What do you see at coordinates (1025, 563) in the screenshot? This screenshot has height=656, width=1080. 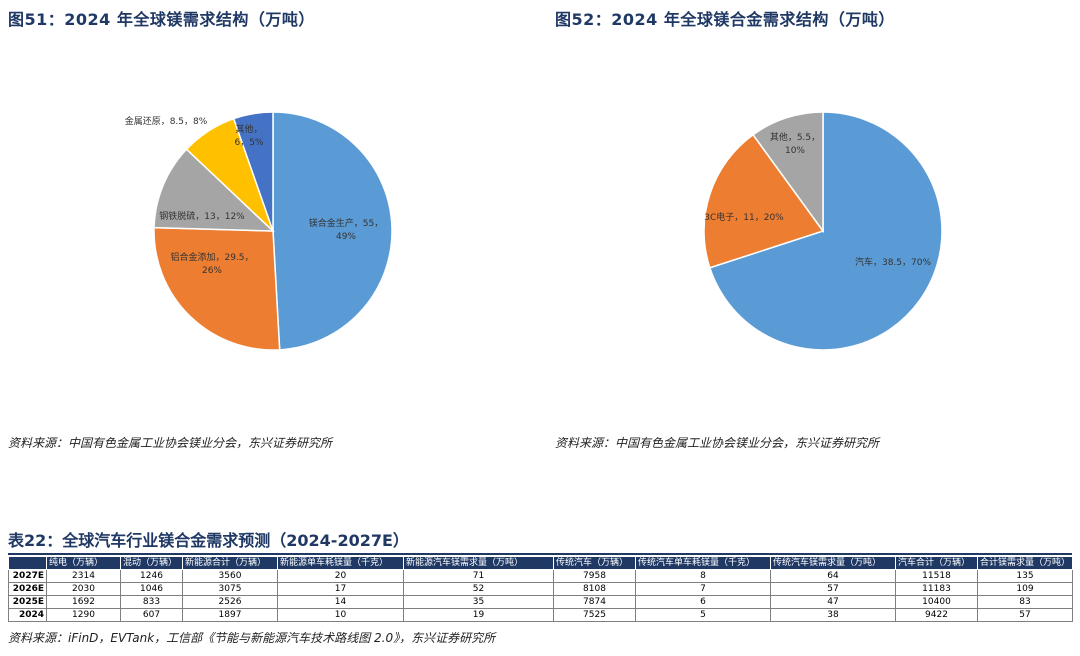 I see `column-header-10: 合计镁需求量（万吨）` at bounding box center [1025, 563].